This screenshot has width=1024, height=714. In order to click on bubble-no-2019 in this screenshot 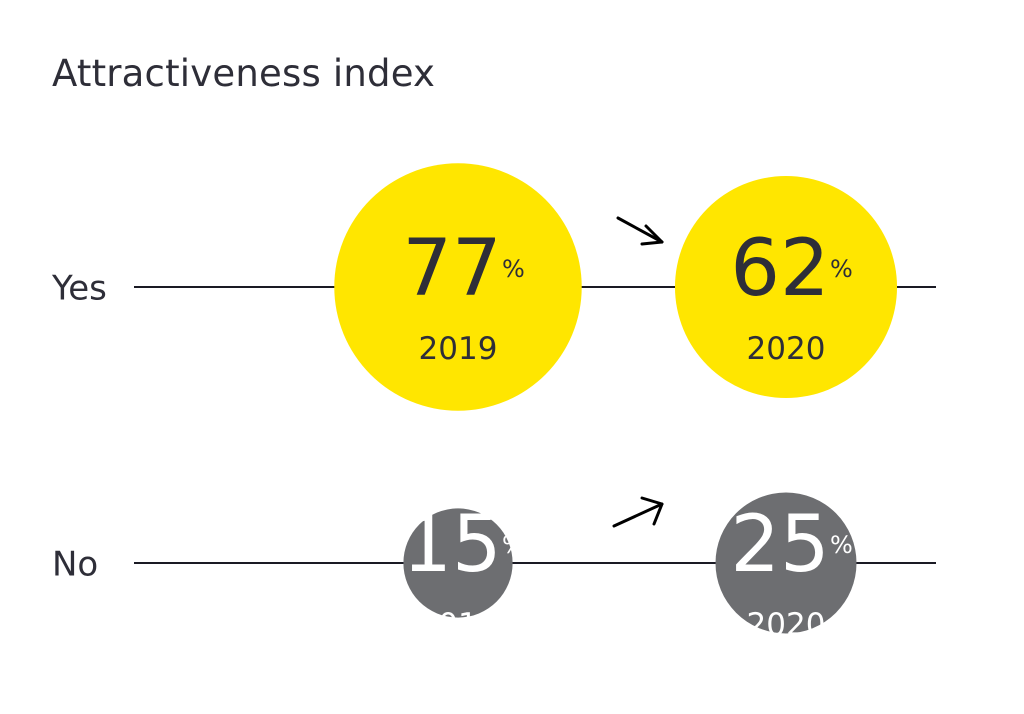, I will do `click(458, 563)`.